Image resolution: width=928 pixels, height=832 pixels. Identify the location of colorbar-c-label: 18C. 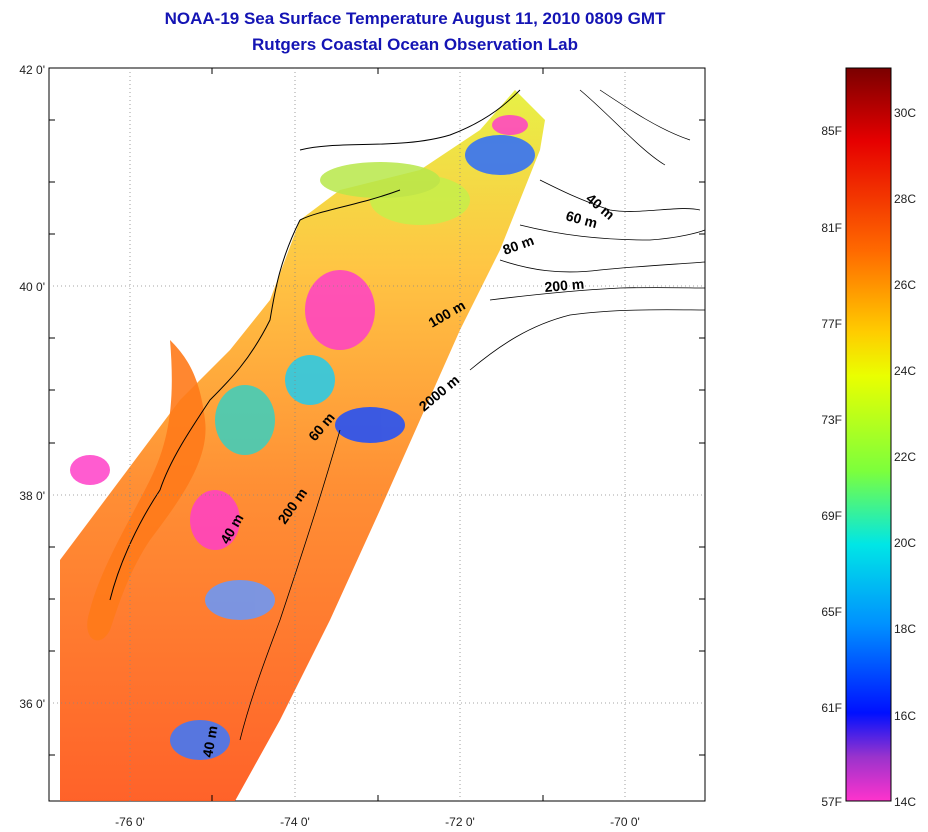
(905, 629).